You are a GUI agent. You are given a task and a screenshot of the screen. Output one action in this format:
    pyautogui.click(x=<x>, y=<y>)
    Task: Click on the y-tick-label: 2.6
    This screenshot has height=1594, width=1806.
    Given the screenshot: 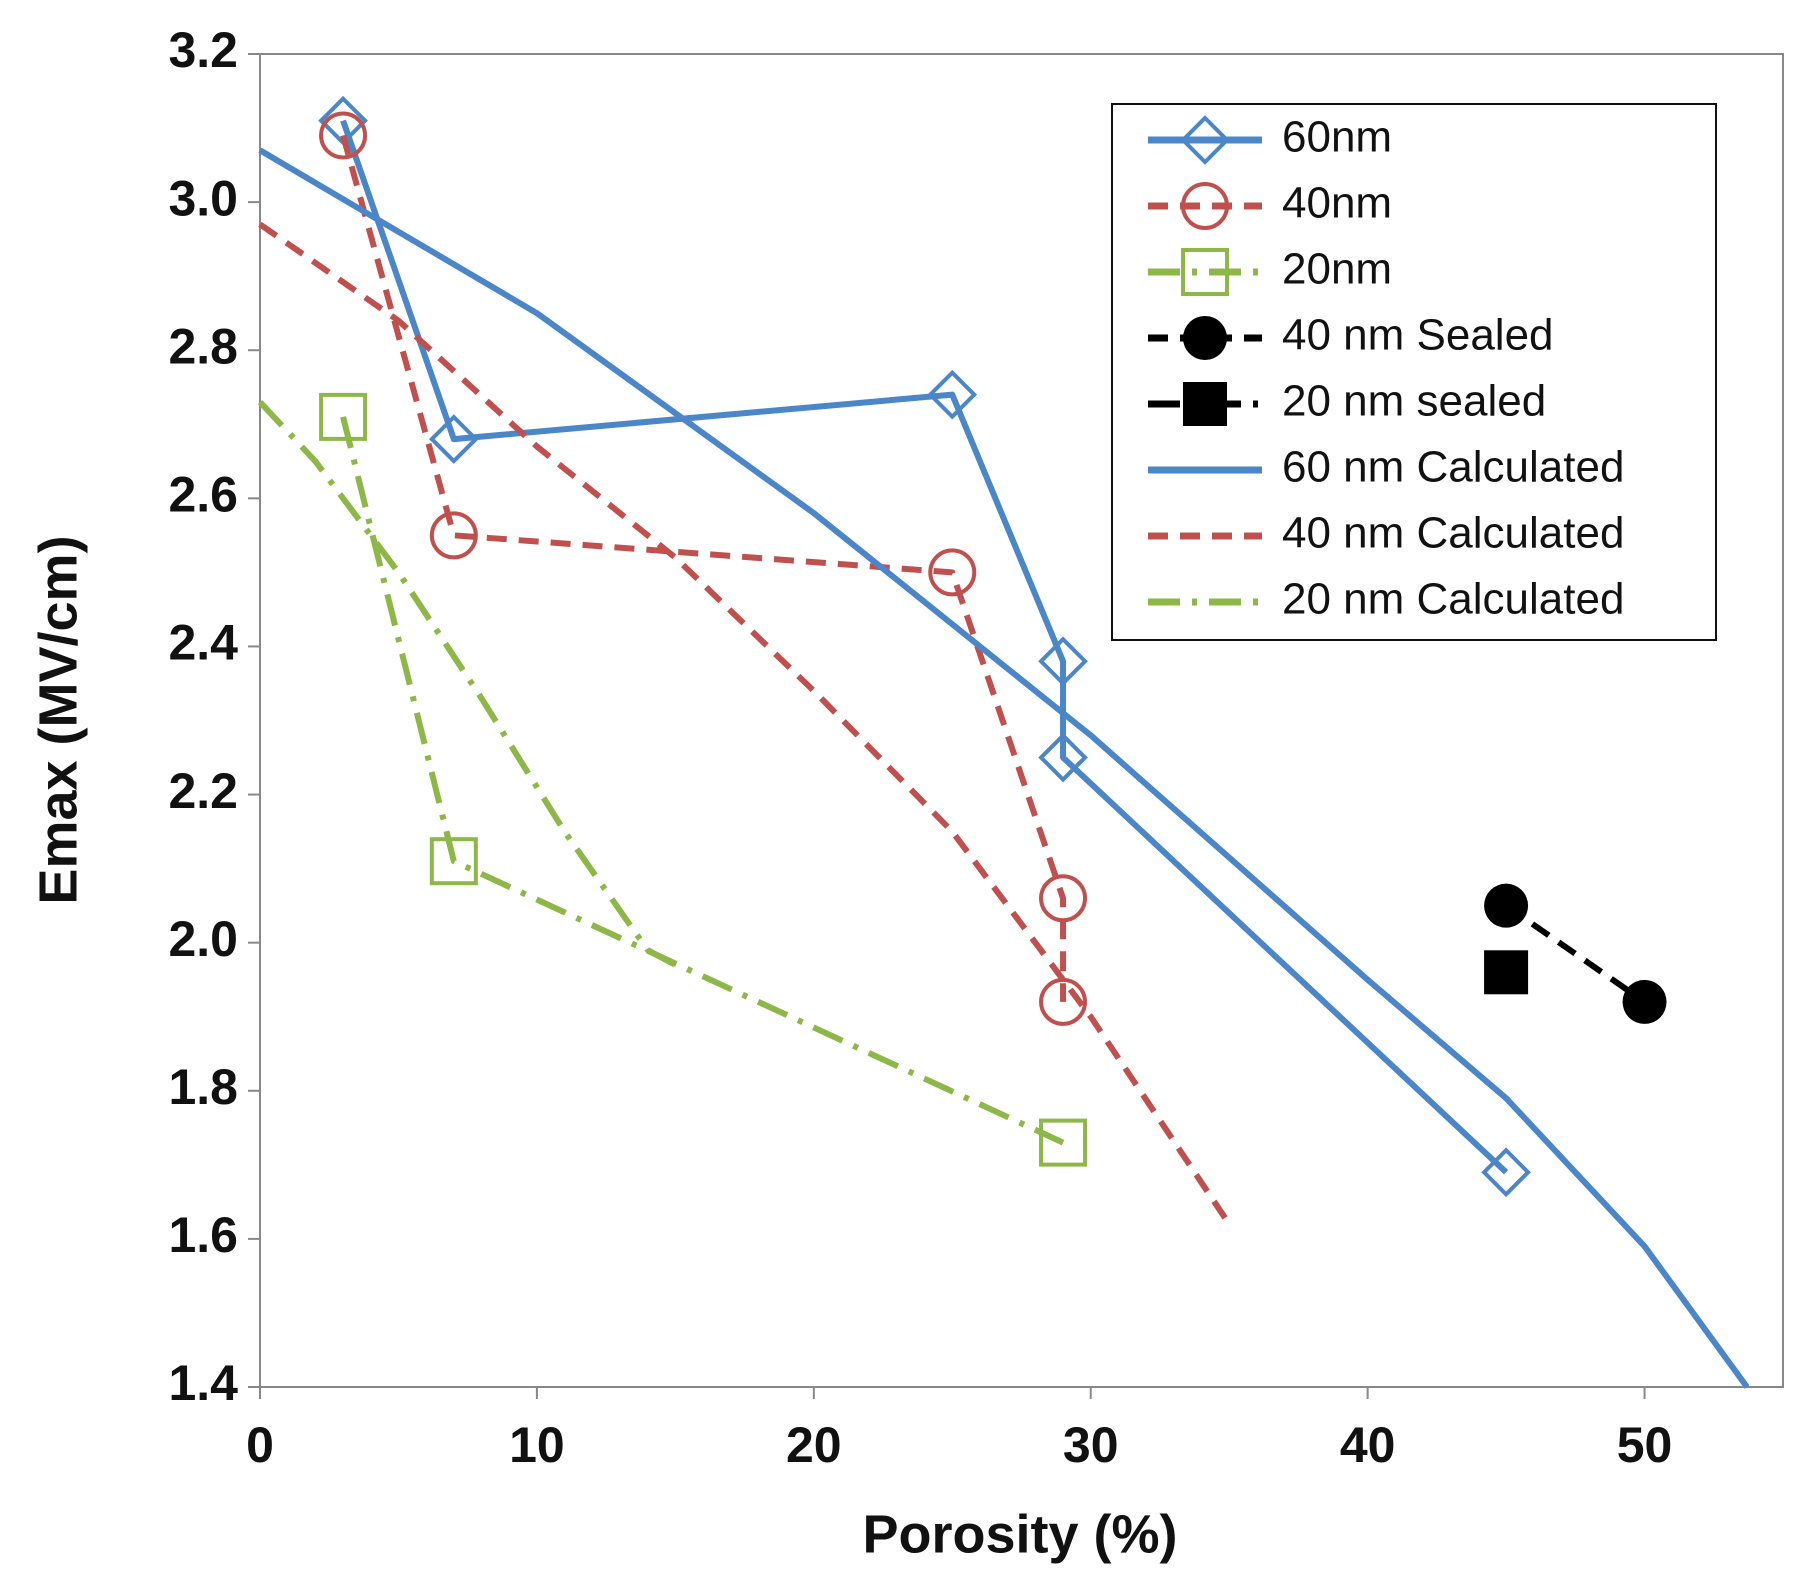 What is the action you would take?
    pyautogui.click(x=203, y=495)
    